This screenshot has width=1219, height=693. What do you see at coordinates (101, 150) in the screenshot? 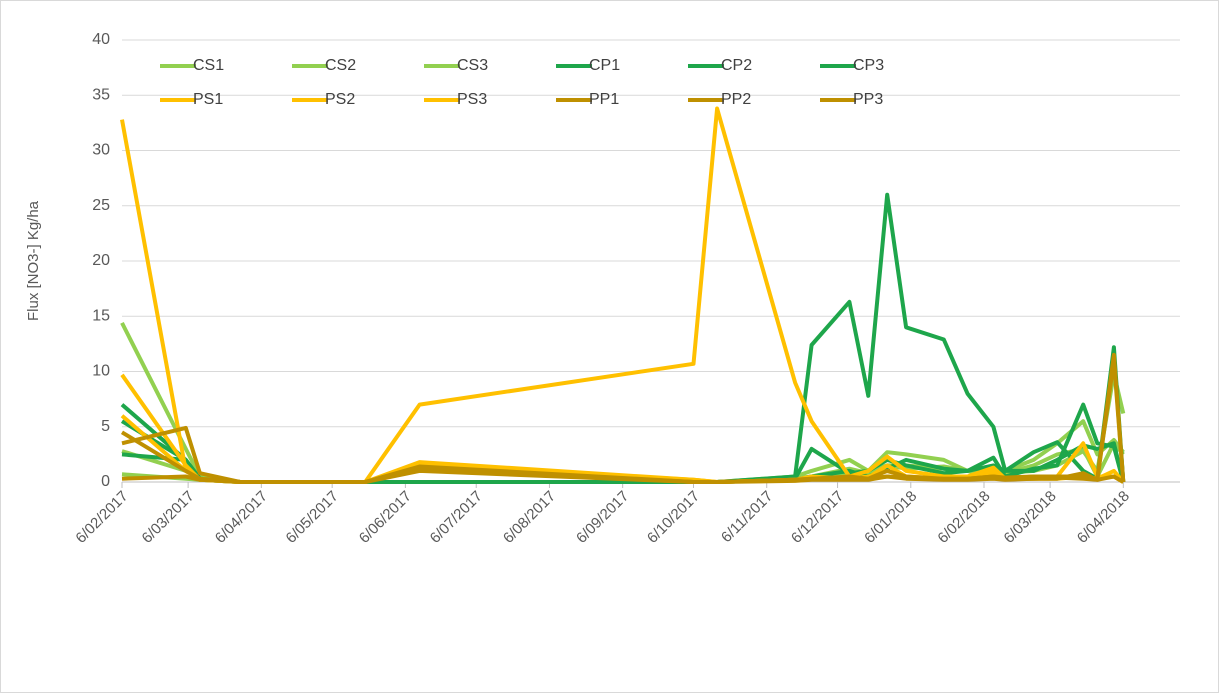
I see `y-tick-label: 30` at bounding box center [101, 150].